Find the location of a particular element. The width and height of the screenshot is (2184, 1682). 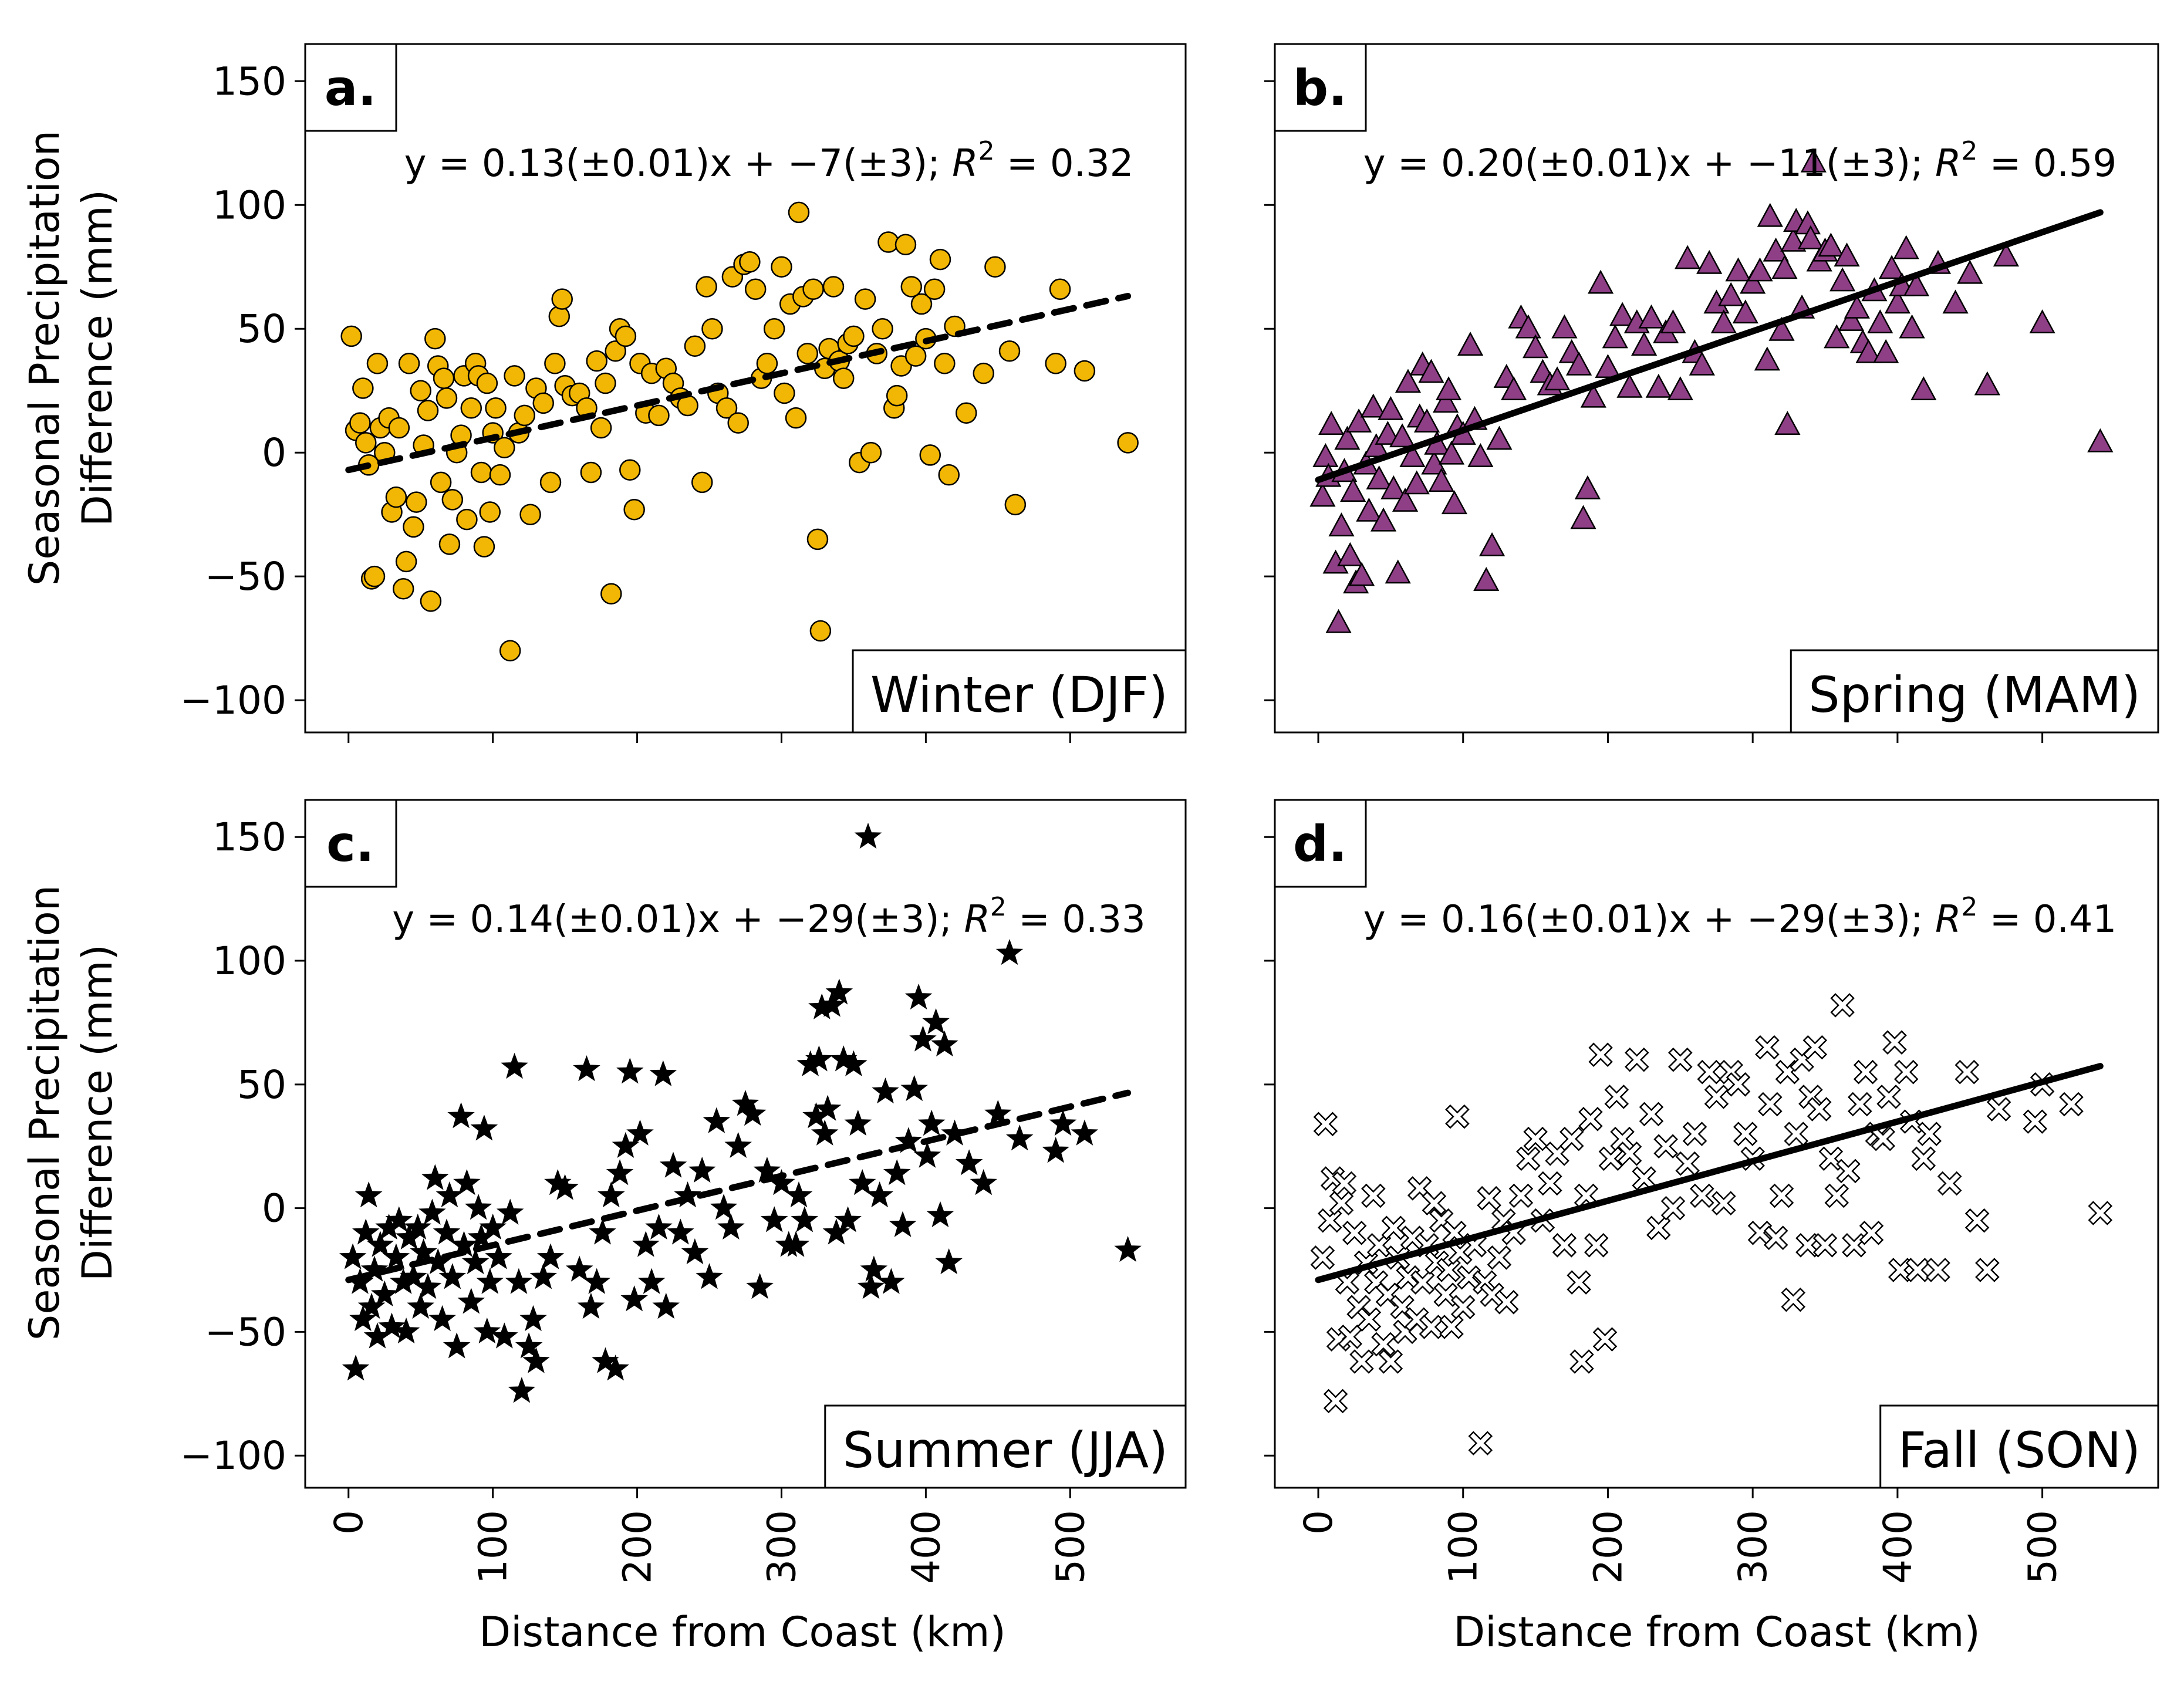

panel-letter-box is located at coordinates (1320, 843).